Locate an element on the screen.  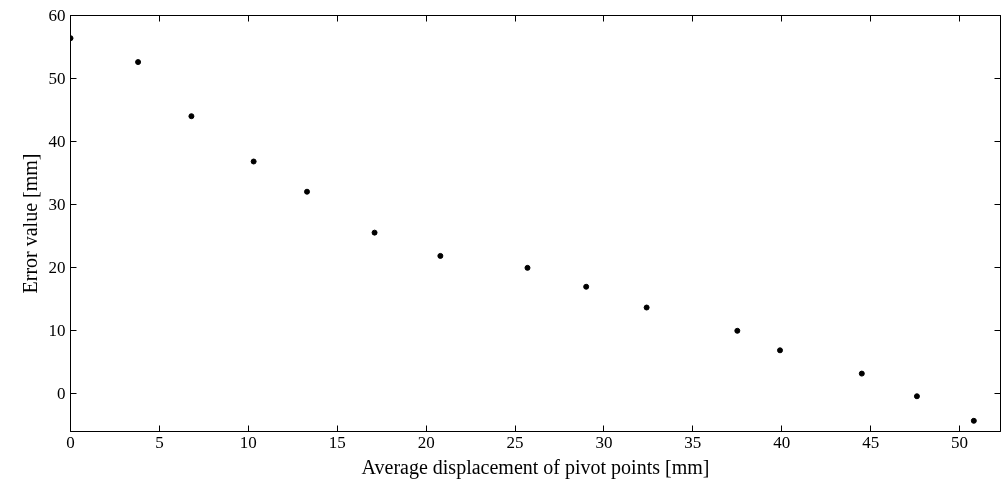
x-tick-label: 40 is located at coordinates (782, 442).